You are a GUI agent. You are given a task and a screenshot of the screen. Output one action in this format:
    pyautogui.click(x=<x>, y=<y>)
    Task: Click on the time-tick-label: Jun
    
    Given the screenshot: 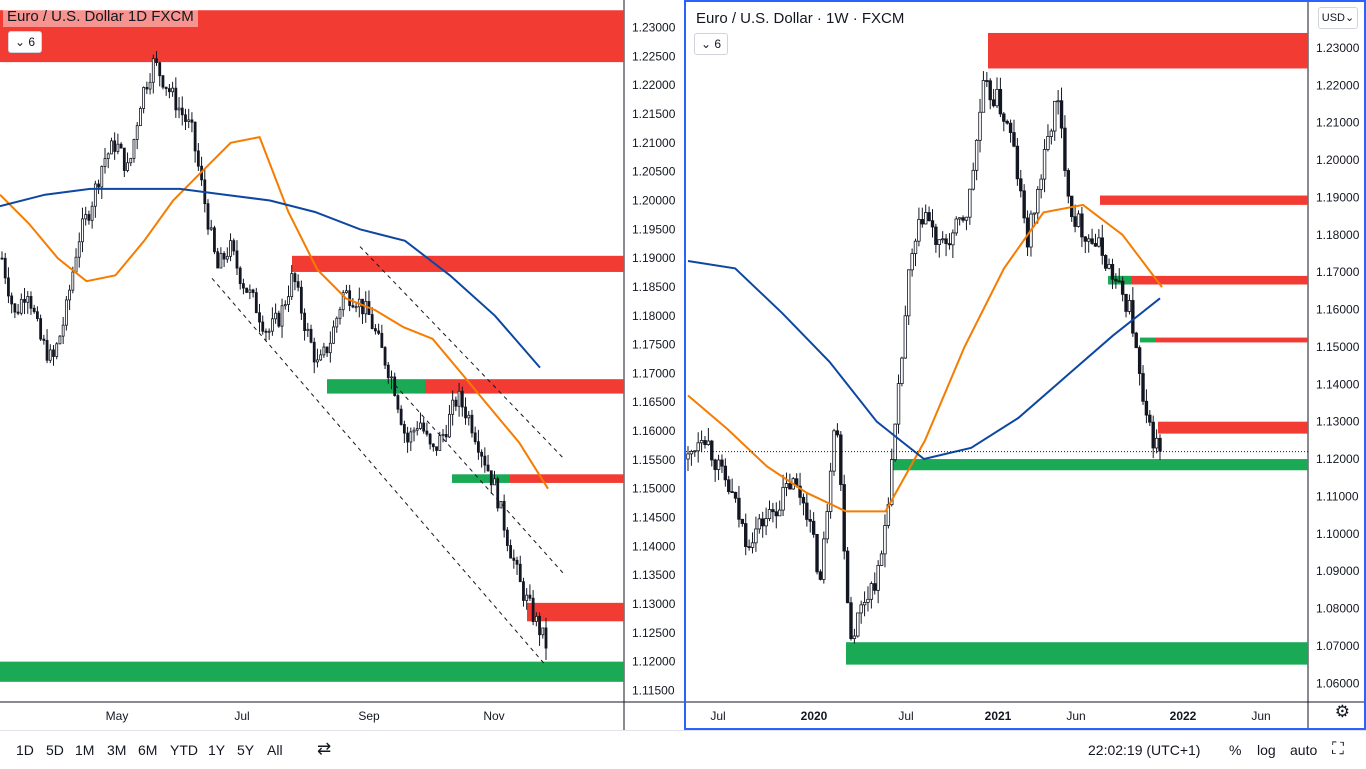 What is the action you would take?
    pyautogui.click(x=1260, y=716)
    